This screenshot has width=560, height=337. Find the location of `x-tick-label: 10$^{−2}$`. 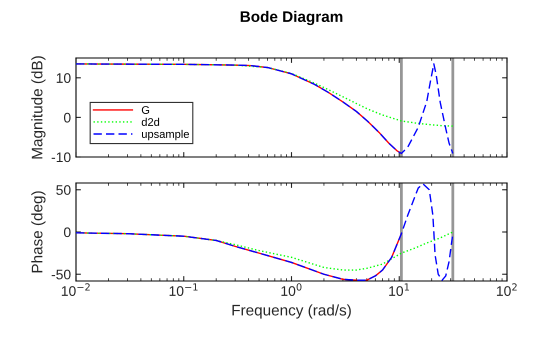

x-tick-label: 10$^{−2}$ is located at coordinates (76, 289).